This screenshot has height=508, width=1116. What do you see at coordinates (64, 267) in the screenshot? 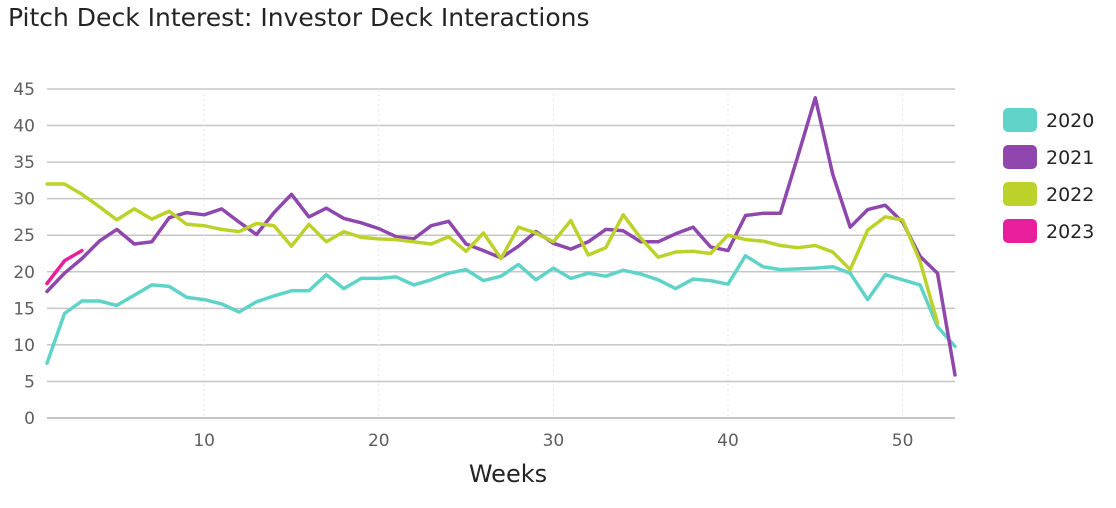
I see `series-line-2023` at bounding box center [64, 267].